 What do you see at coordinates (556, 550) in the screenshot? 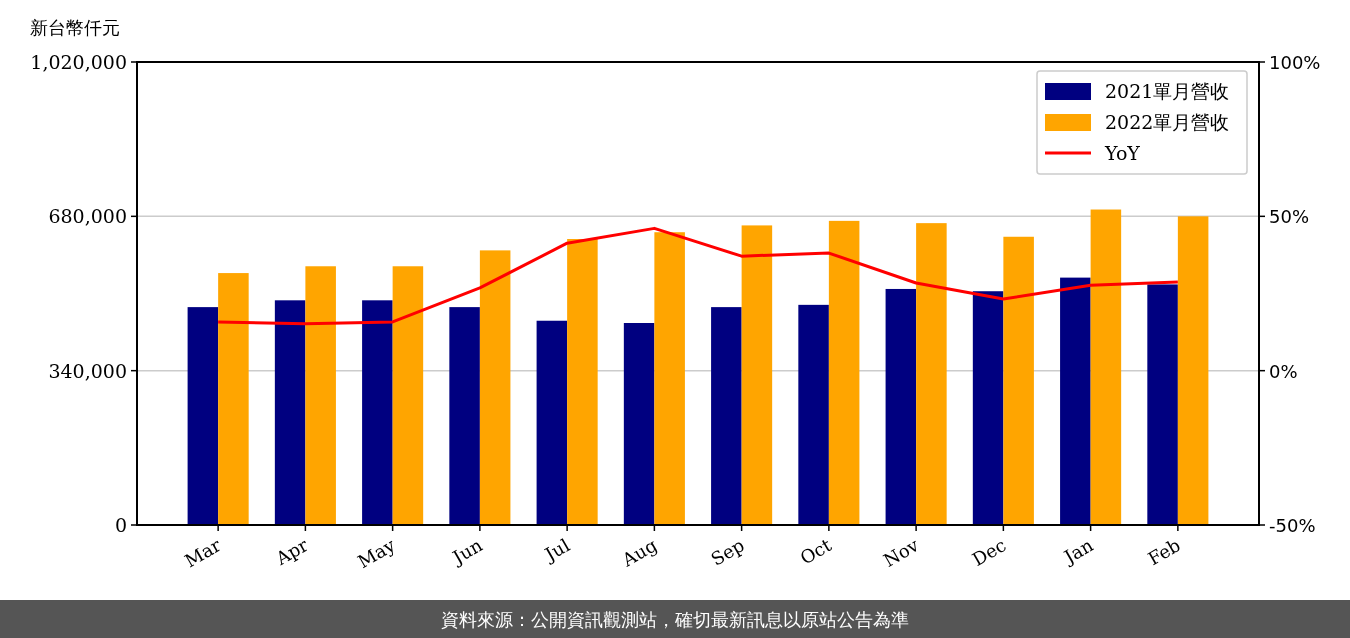
I see `x-tick-label: Jul` at bounding box center [556, 550].